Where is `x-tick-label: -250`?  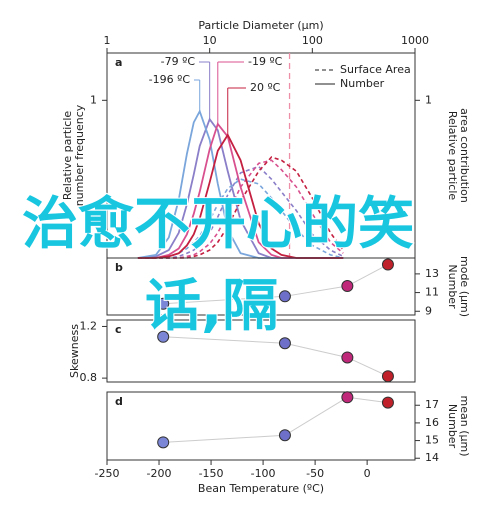
x-tick-label: -250 is located at coordinates (107, 473).